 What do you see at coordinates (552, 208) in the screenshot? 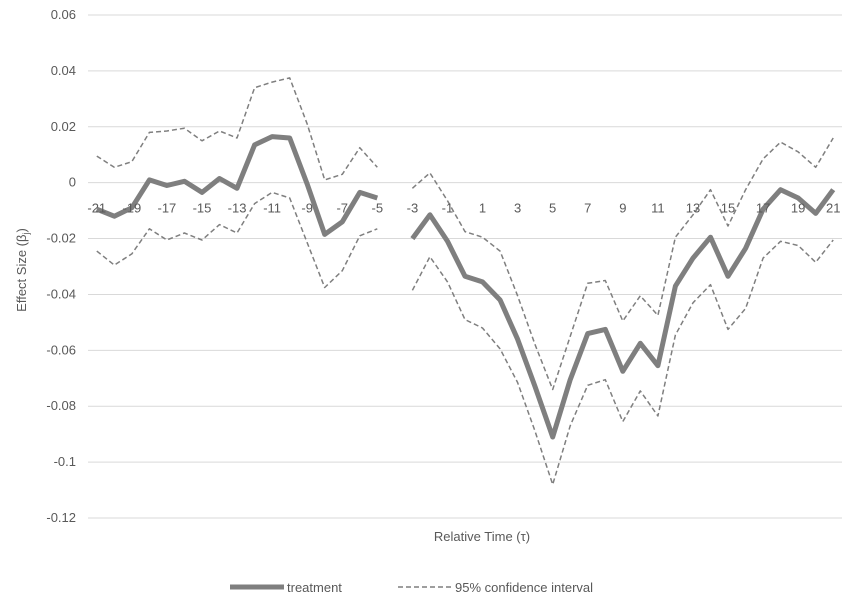
I see `x-tick-label: 5` at bounding box center [552, 208].